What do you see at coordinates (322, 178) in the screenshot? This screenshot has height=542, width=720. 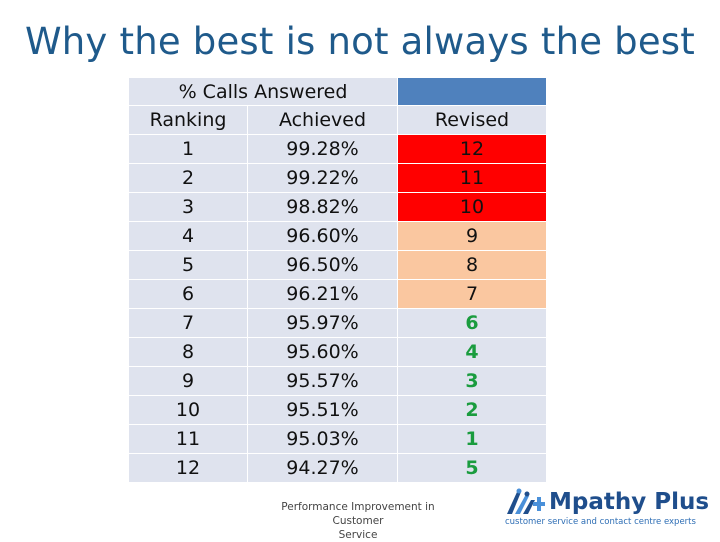 I see `achieved-cell: 99.22%` at bounding box center [322, 178].